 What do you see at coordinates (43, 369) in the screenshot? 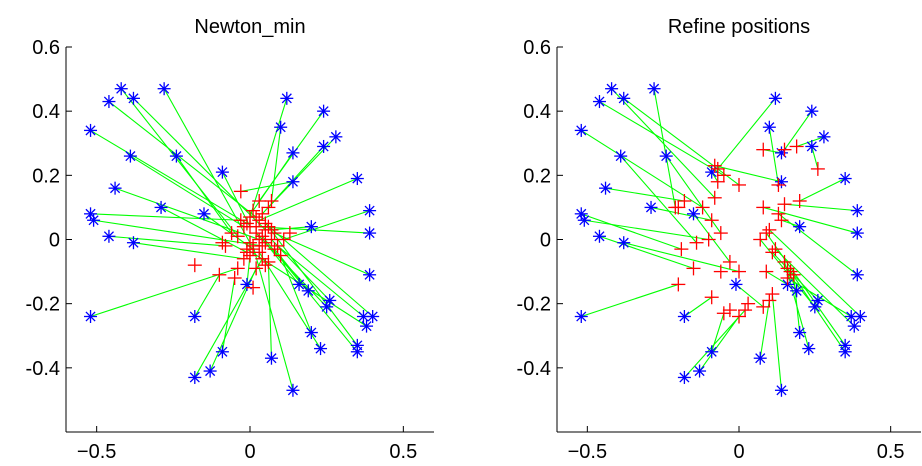
I see `y-tick-label: -0.4` at bounding box center [43, 369].